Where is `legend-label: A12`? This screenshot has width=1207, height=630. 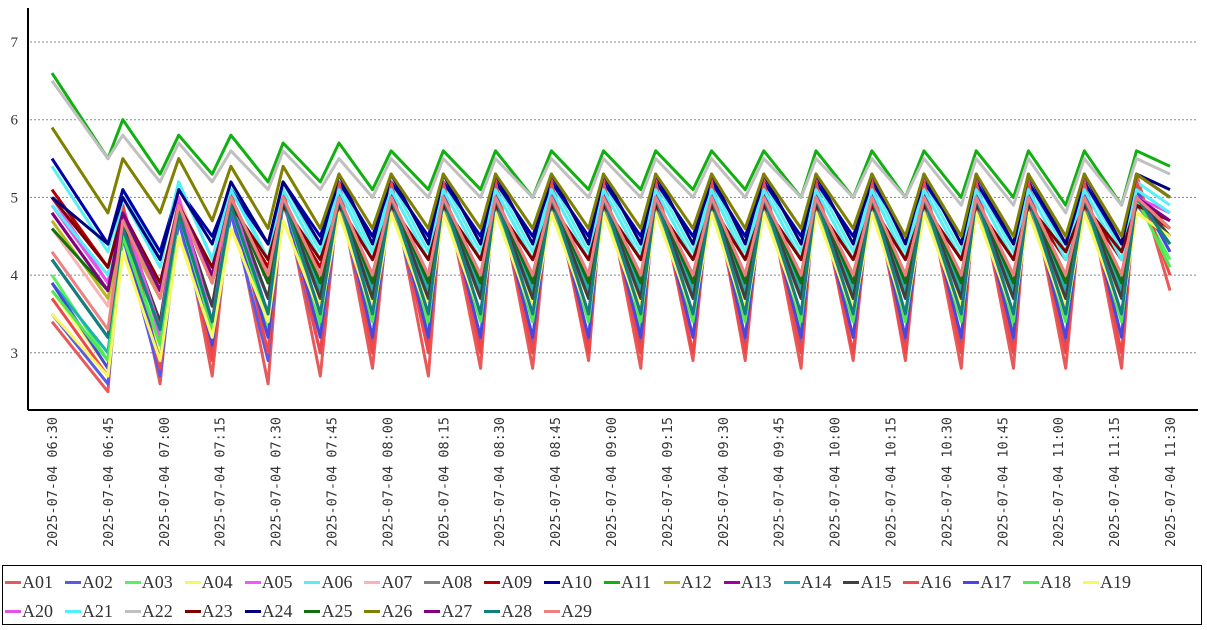 legend-label: A12 is located at coordinates (696, 582).